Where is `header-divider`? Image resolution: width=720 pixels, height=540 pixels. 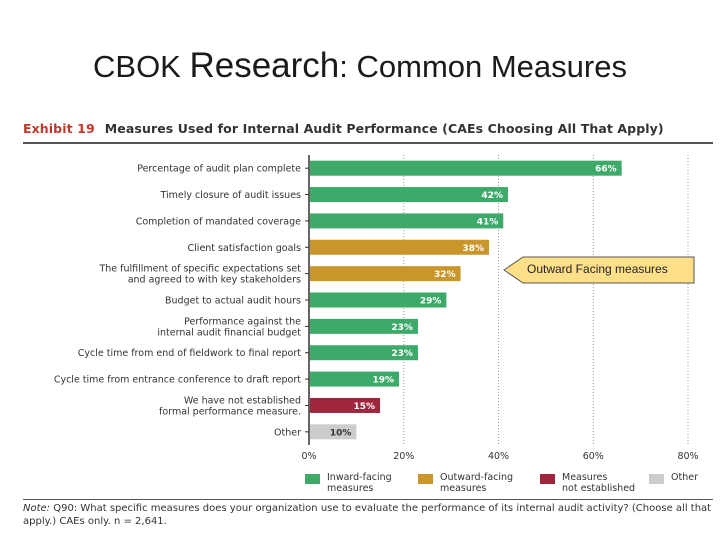 header-divider is located at coordinates (368, 143).